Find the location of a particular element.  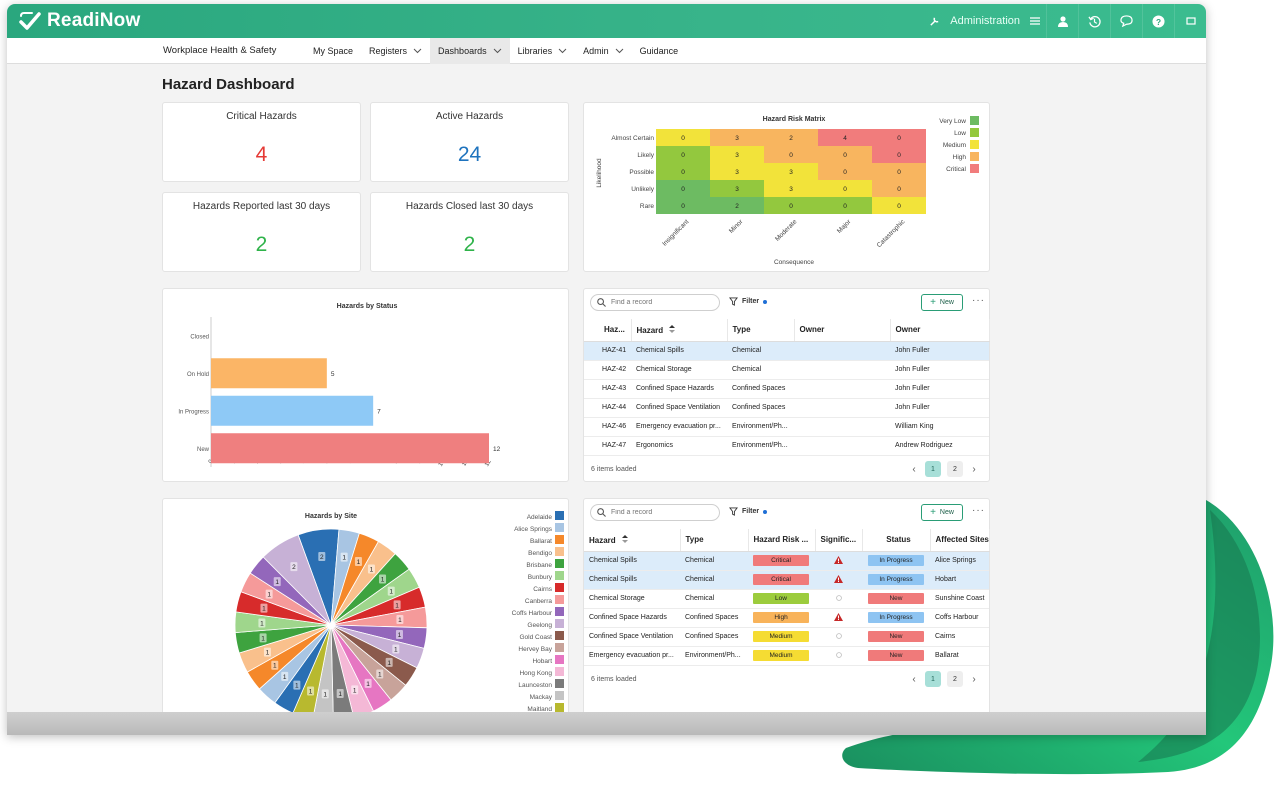

status-cell: In Progress is located at coordinates (896, 580).